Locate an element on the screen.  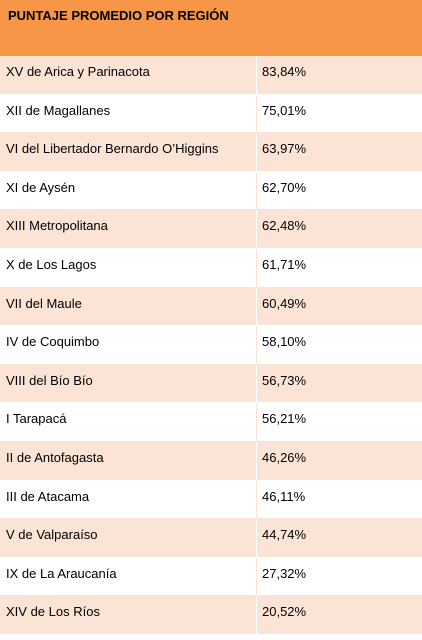
score-cell: 56,73% is located at coordinates (284, 380).